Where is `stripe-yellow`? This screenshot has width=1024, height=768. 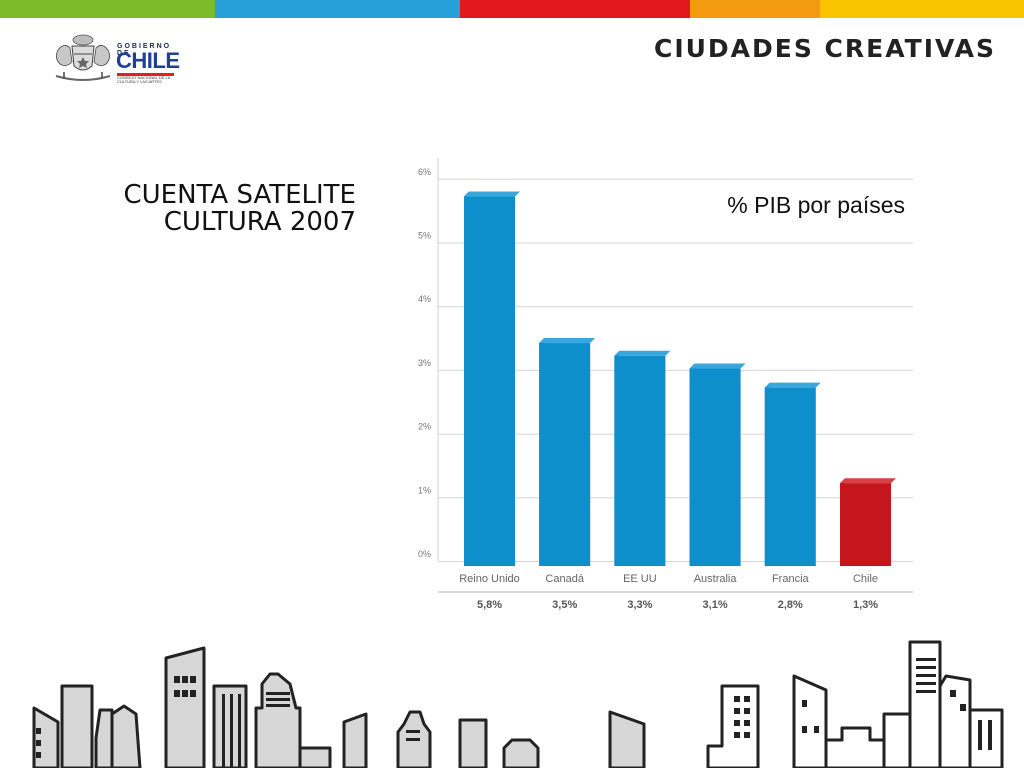 stripe-yellow is located at coordinates (922, 9).